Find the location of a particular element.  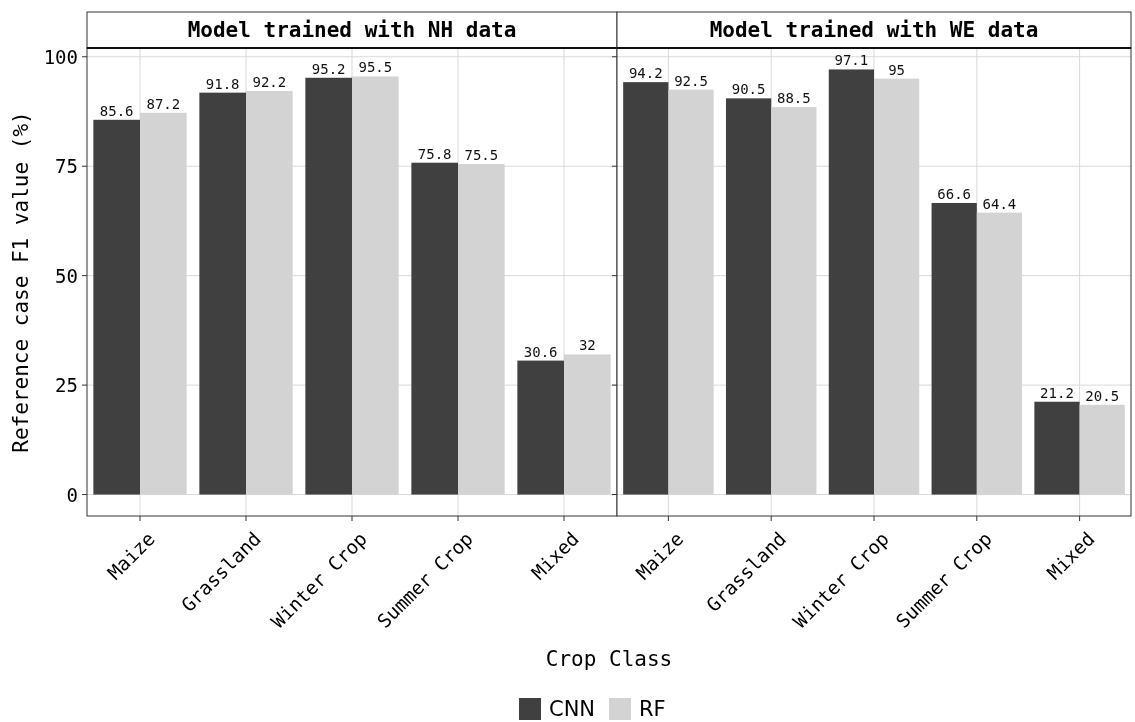

data-label: 64.4 is located at coordinates (999, 203).